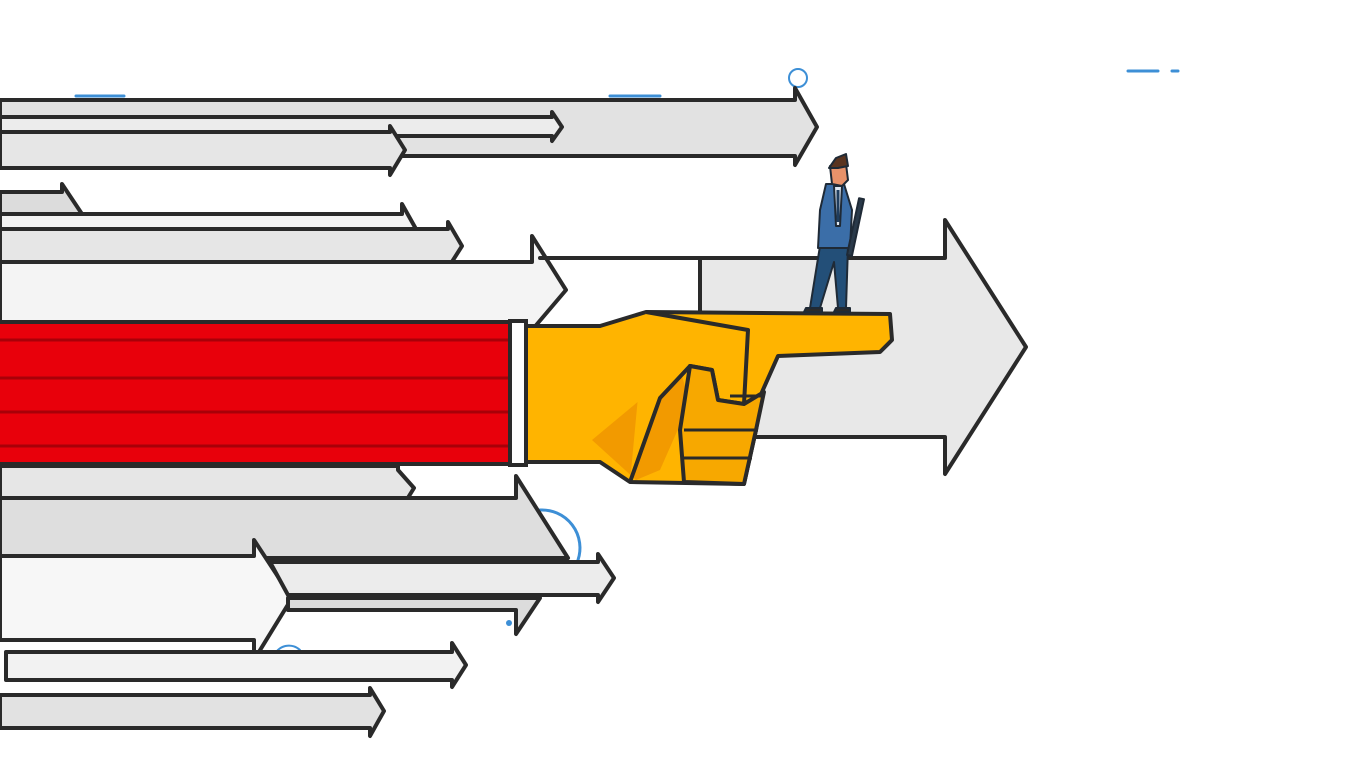 Image resolution: width=1366 pixels, height=768 pixels. What do you see at coordinates (798, 78) in the screenshot?
I see `accent-ring` at bounding box center [798, 78].